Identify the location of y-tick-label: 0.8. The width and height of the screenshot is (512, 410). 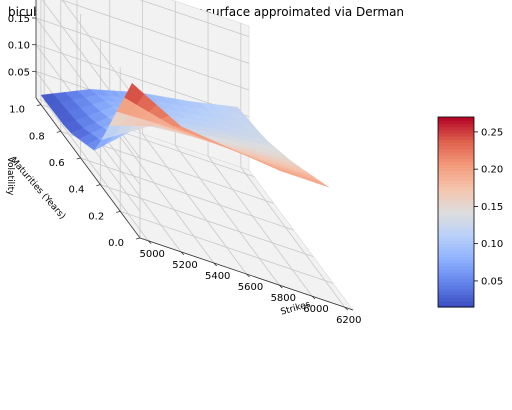
(37, 136).